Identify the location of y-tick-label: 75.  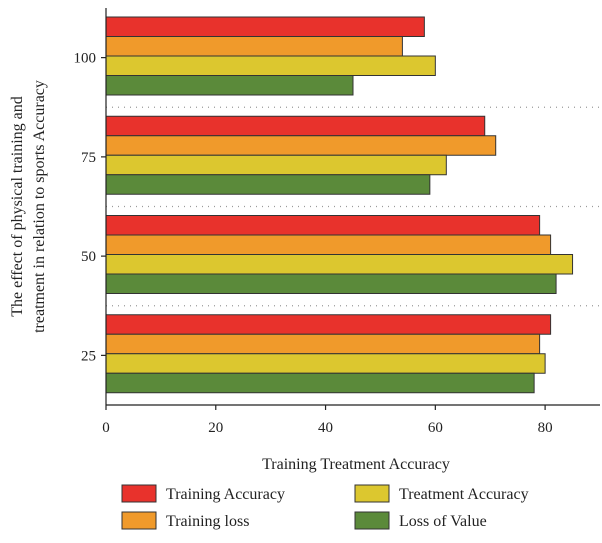
(88, 158).